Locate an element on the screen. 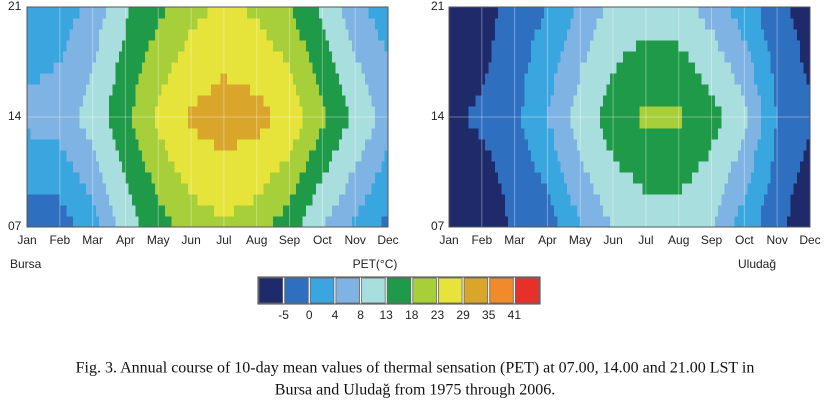  y-tick-label: 07 is located at coordinates (15, 226).